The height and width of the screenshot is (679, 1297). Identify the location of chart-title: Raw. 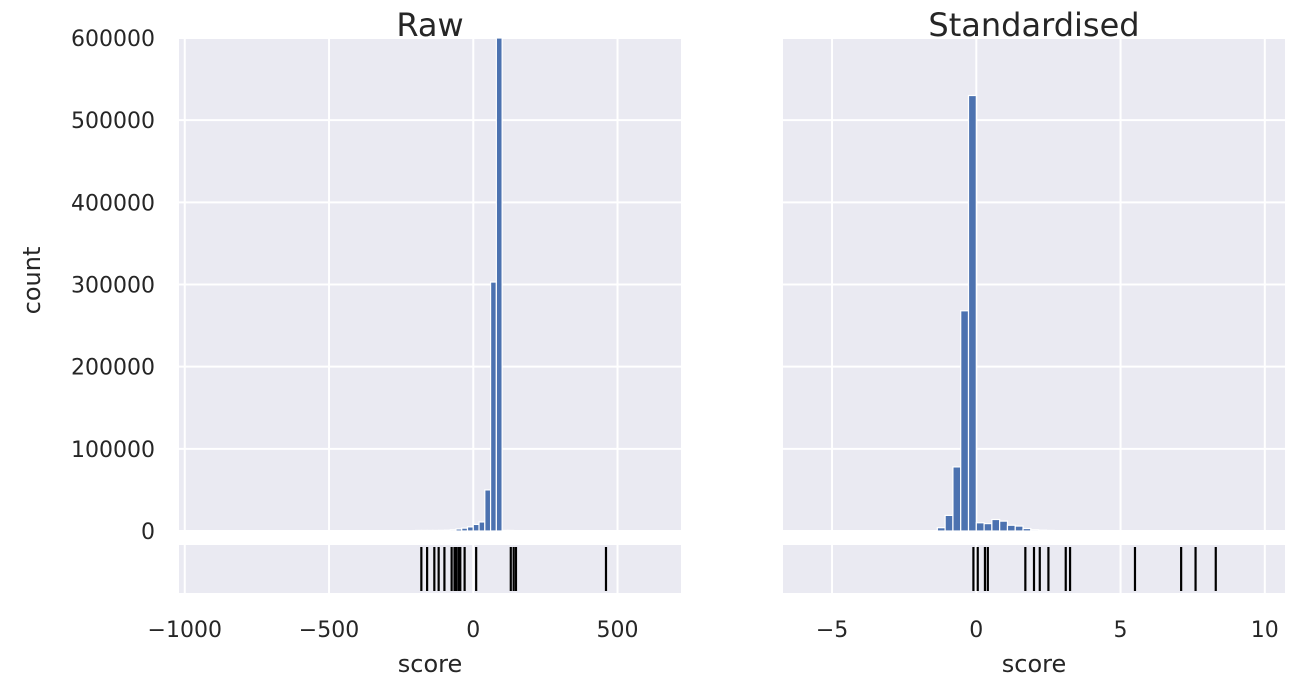
(429, 25).